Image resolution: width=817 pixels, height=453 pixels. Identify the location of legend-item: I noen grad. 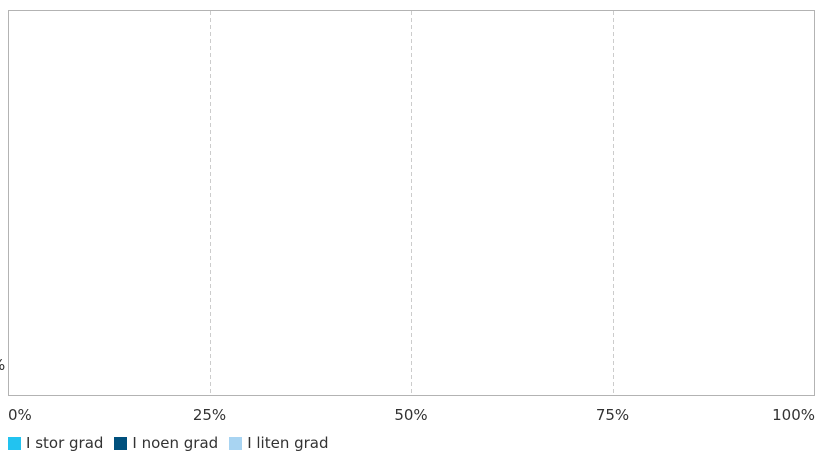
(166, 443).